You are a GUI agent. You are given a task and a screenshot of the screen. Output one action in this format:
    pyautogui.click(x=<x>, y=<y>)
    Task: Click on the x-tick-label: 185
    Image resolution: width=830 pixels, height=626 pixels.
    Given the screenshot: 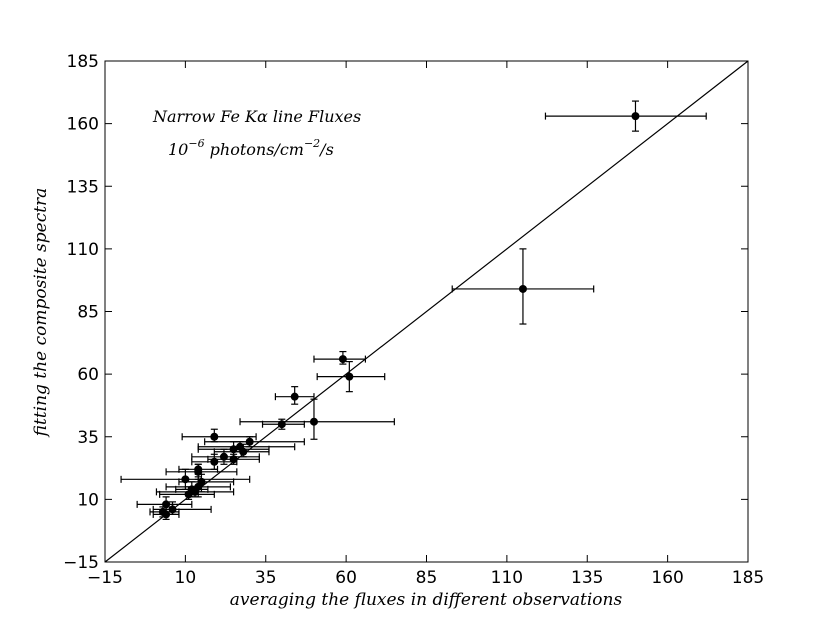 What is the action you would take?
    pyautogui.click(x=748, y=578)
    